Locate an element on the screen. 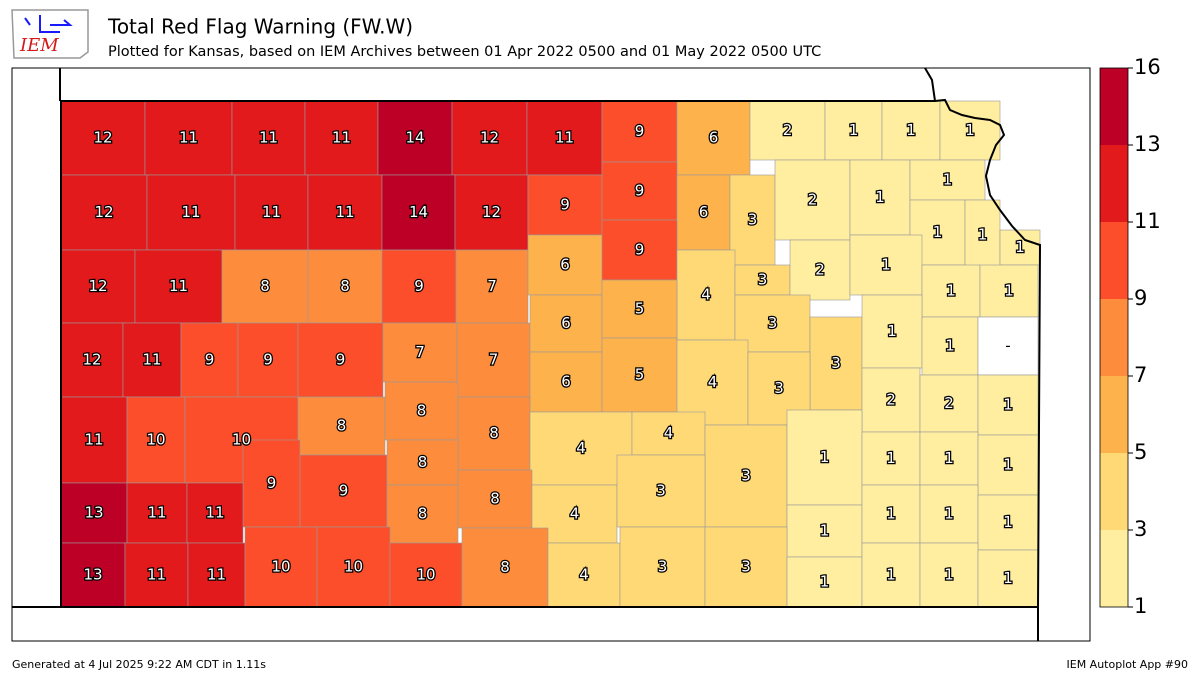 This screenshot has height=675, width=1200. footer-right: IEM Autoplot App #90 is located at coordinates (1128, 664).